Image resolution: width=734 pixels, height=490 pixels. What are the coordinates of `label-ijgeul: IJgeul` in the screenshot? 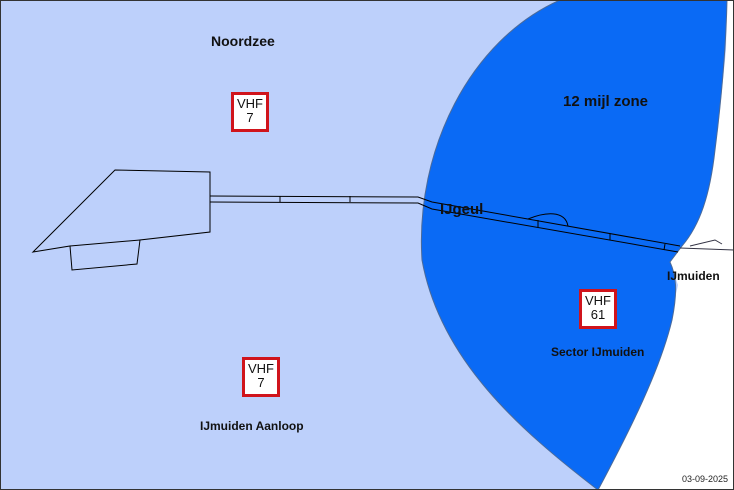 It's located at (462, 209).